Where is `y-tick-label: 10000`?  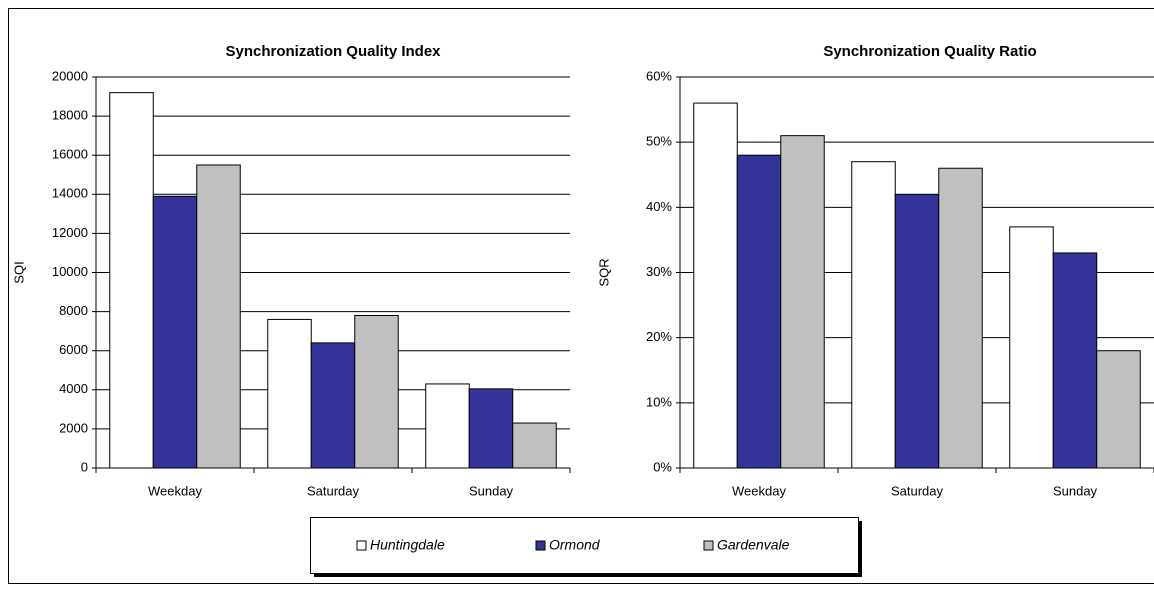
y-tick-label: 10000 is located at coordinates (70, 271).